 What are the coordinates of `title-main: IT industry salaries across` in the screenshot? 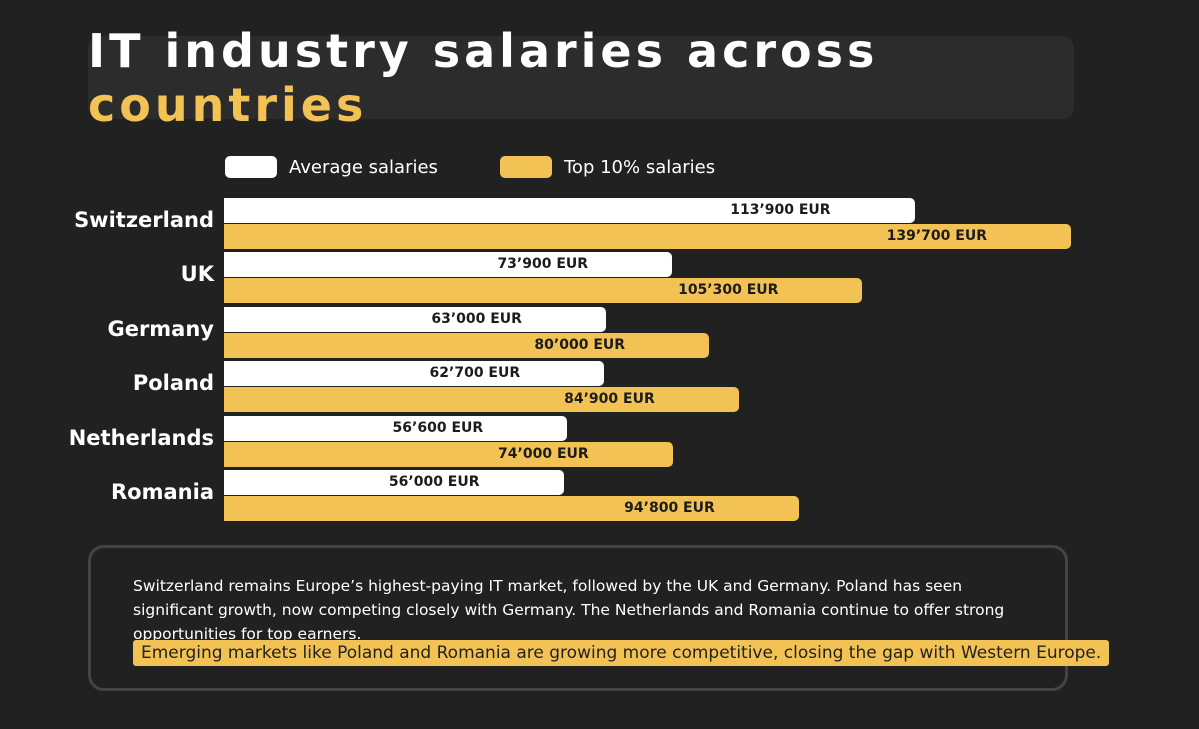 It's located at (483, 50).